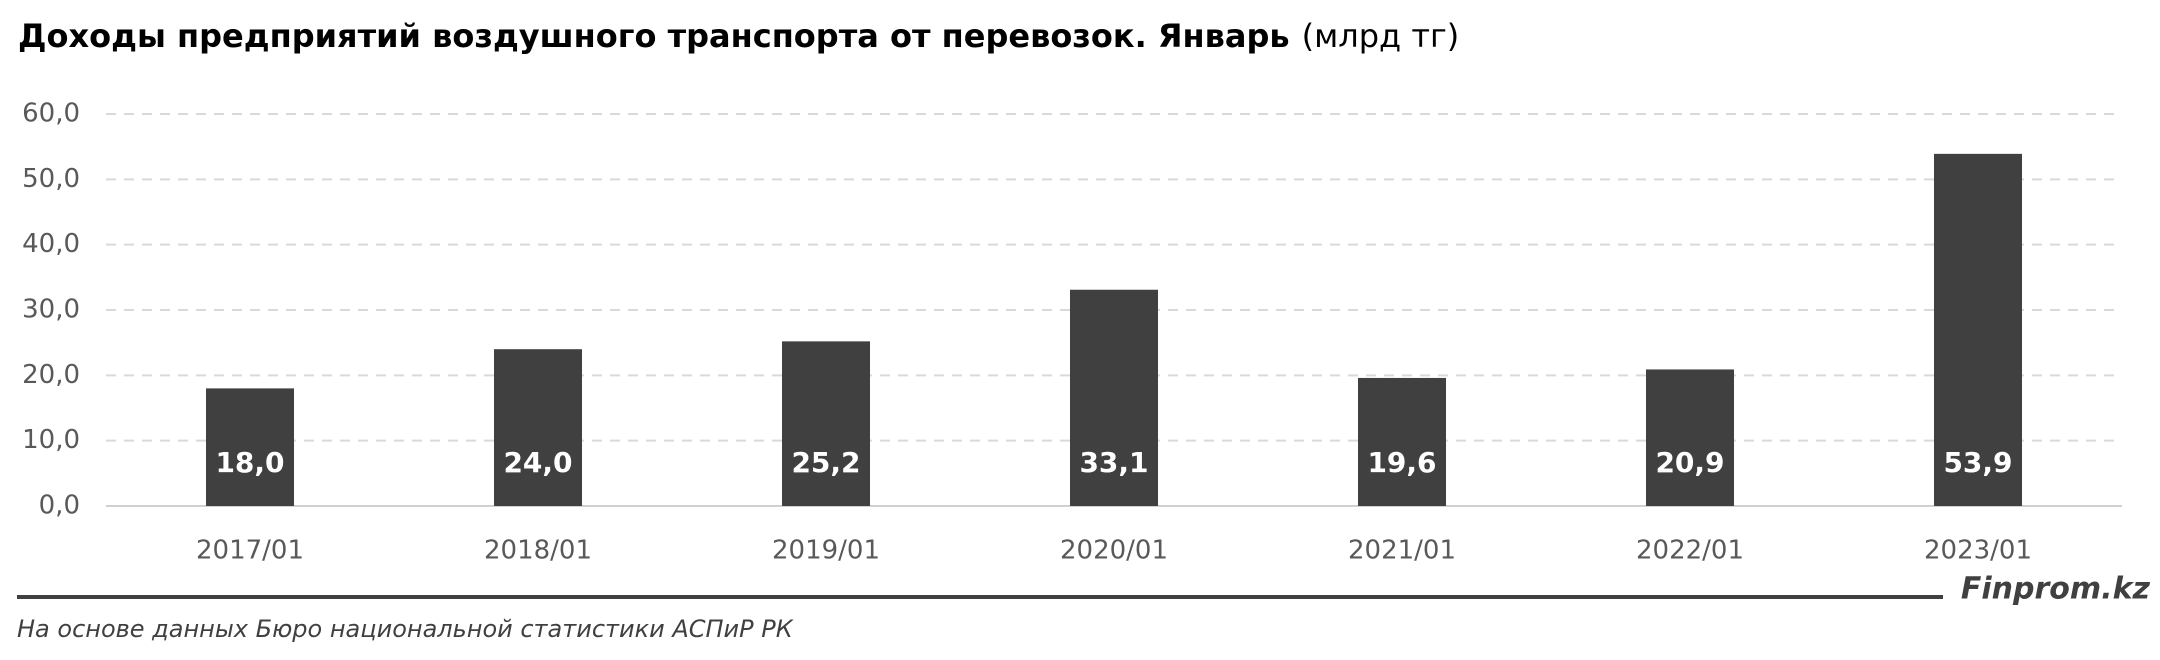 The height and width of the screenshot is (660, 2160). What do you see at coordinates (51, 114) in the screenshot?
I see `y-tick-label: 60,0` at bounding box center [51, 114].